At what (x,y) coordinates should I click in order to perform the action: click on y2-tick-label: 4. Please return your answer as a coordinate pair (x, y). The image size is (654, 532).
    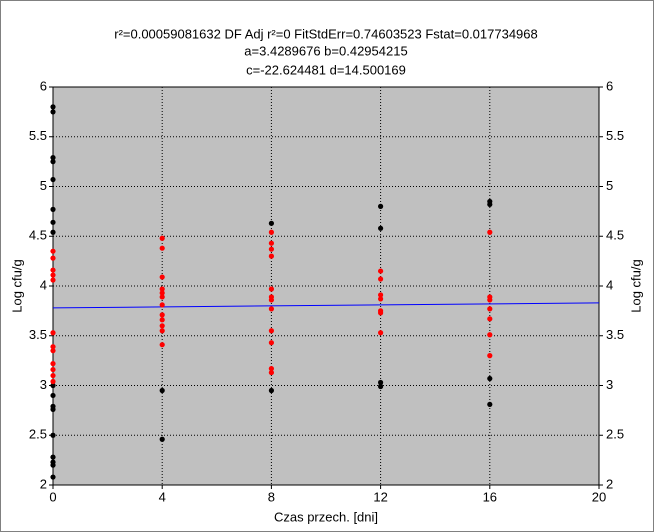
    Looking at the image, I should click on (609, 284).